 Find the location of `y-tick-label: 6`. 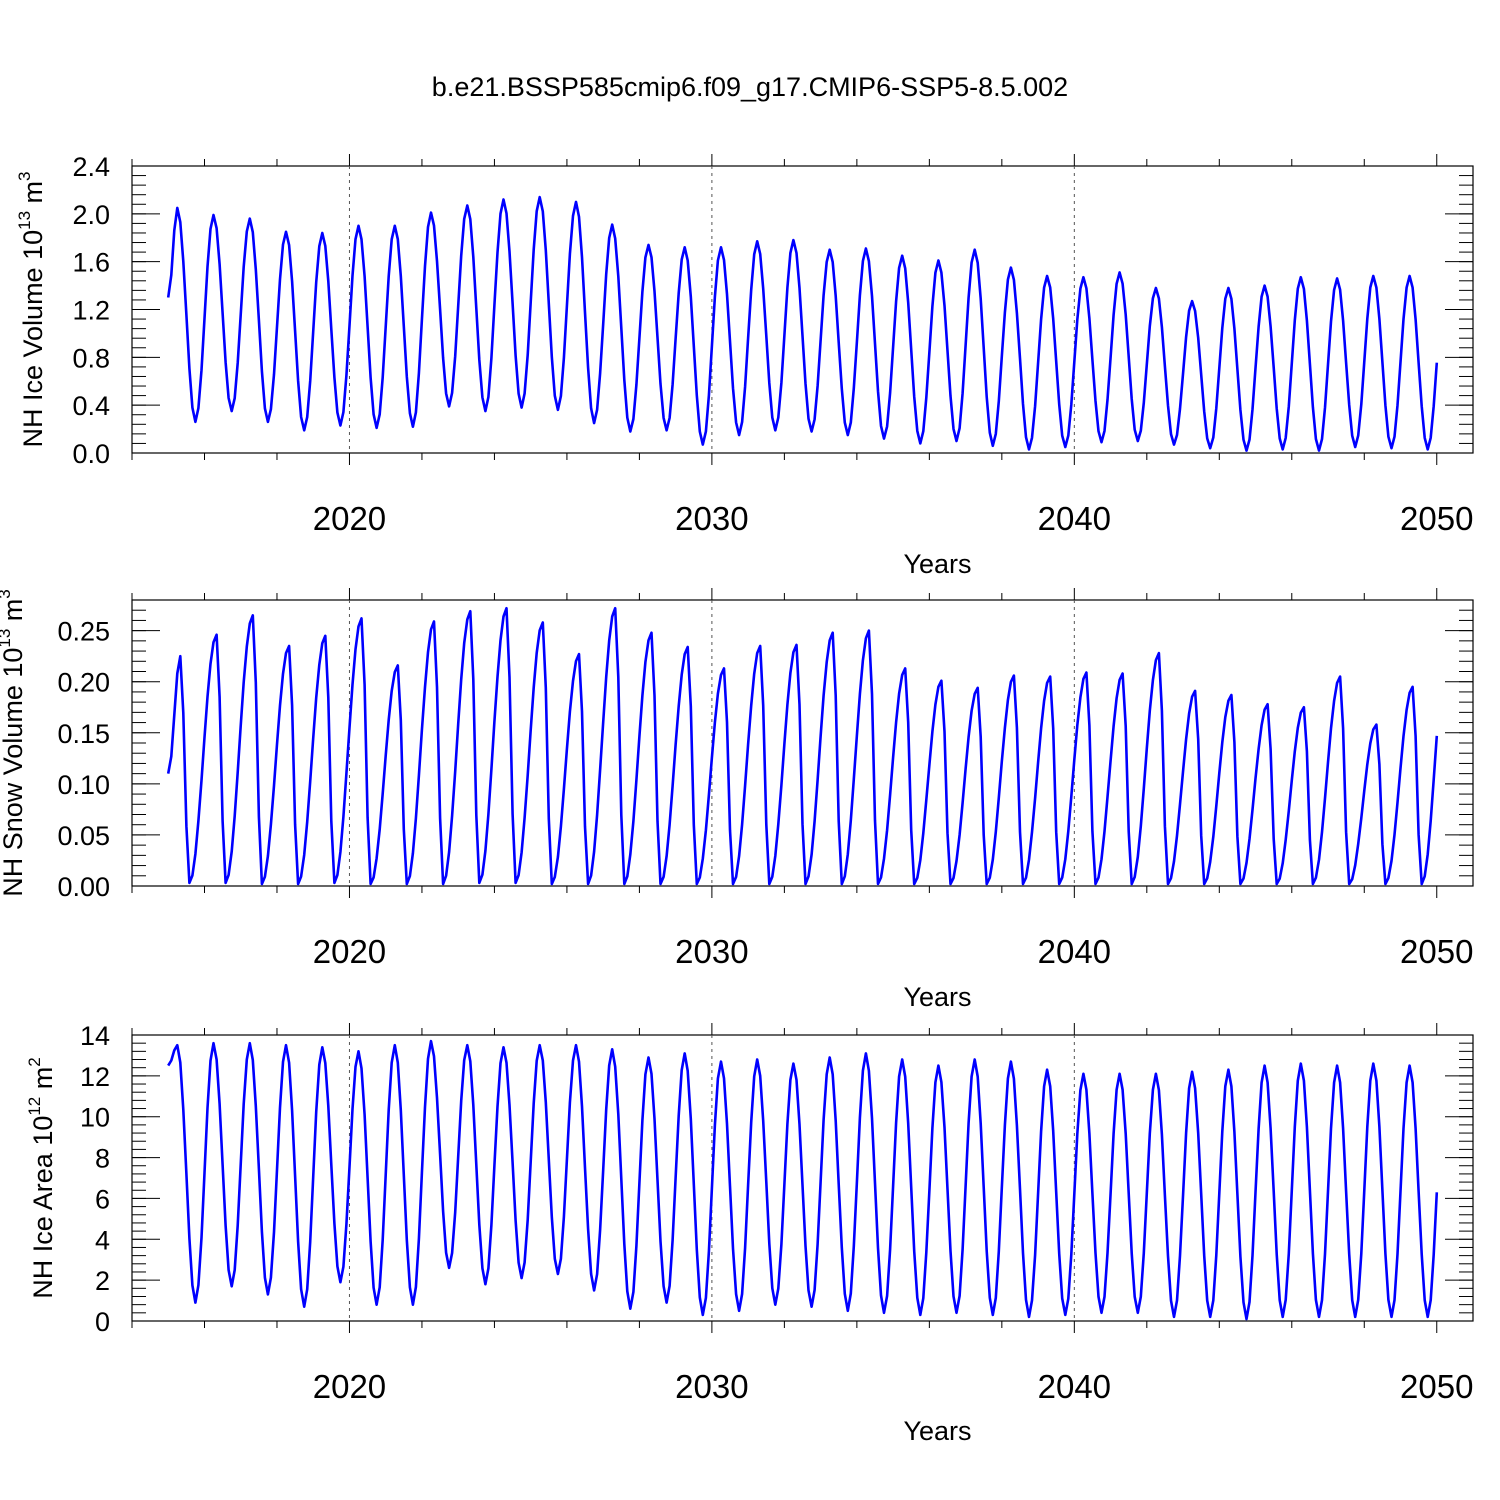

y-tick-label: 6 is located at coordinates (102, 1199).